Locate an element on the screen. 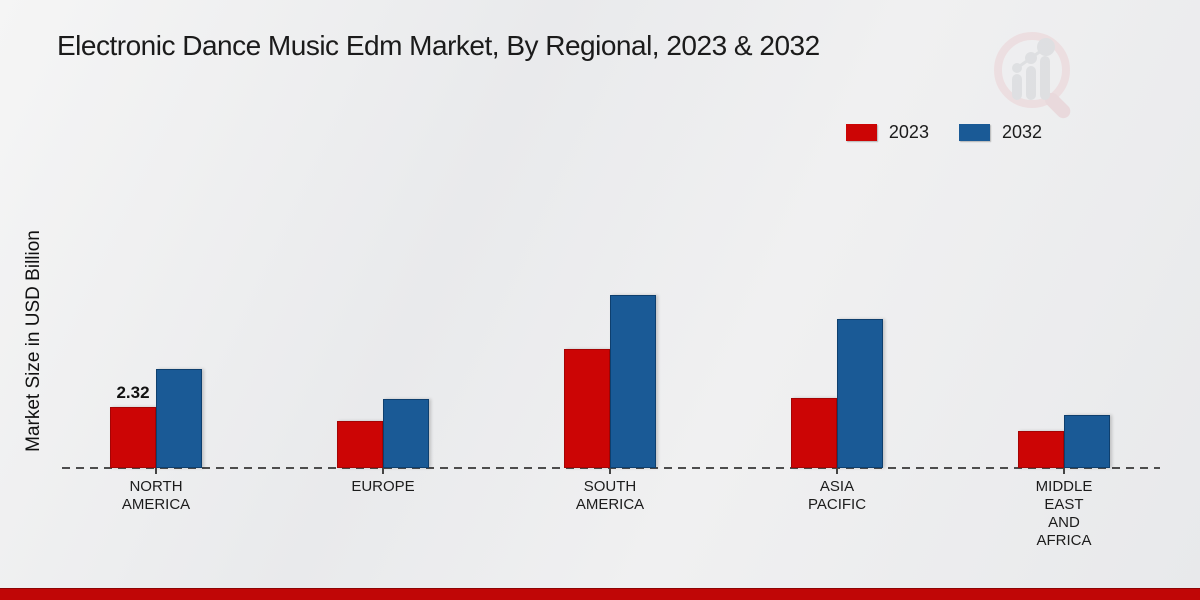  bar-2023-middle-east-and-africa is located at coordinates (1041, 449).